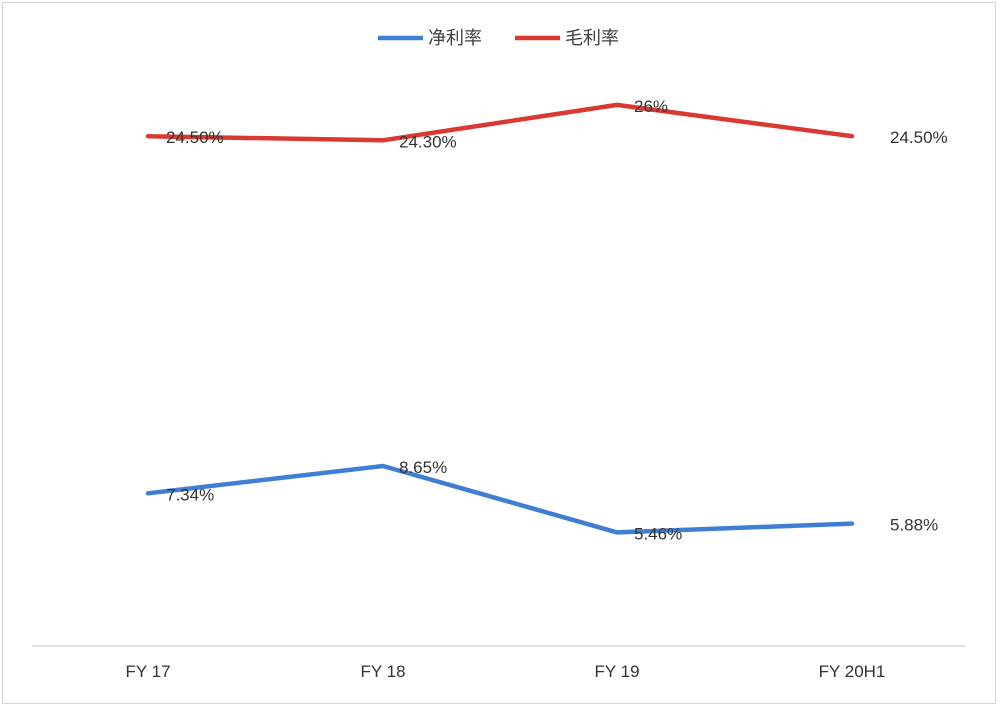 The image size is (1000, 708). Describe the element at coordinates (914, 525) in the screenshot. I see `data-label: 5.88%` at that location.